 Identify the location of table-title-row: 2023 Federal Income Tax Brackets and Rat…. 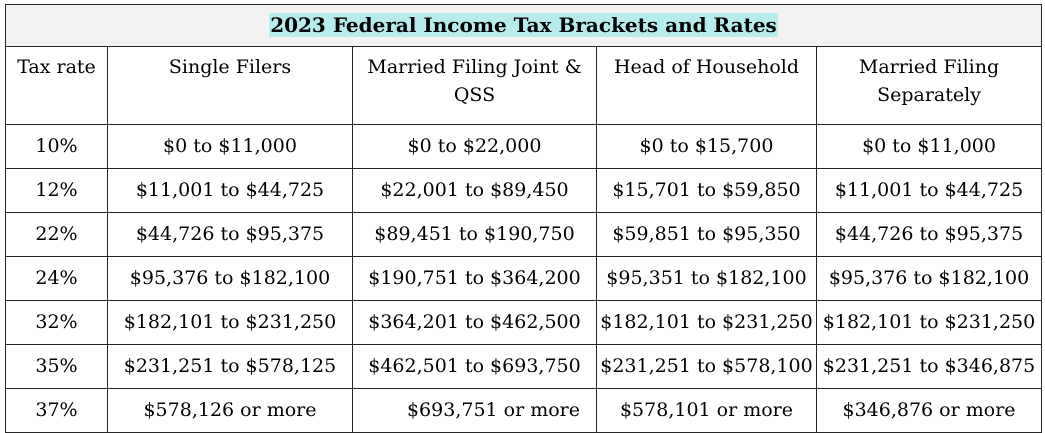
(523, 25).